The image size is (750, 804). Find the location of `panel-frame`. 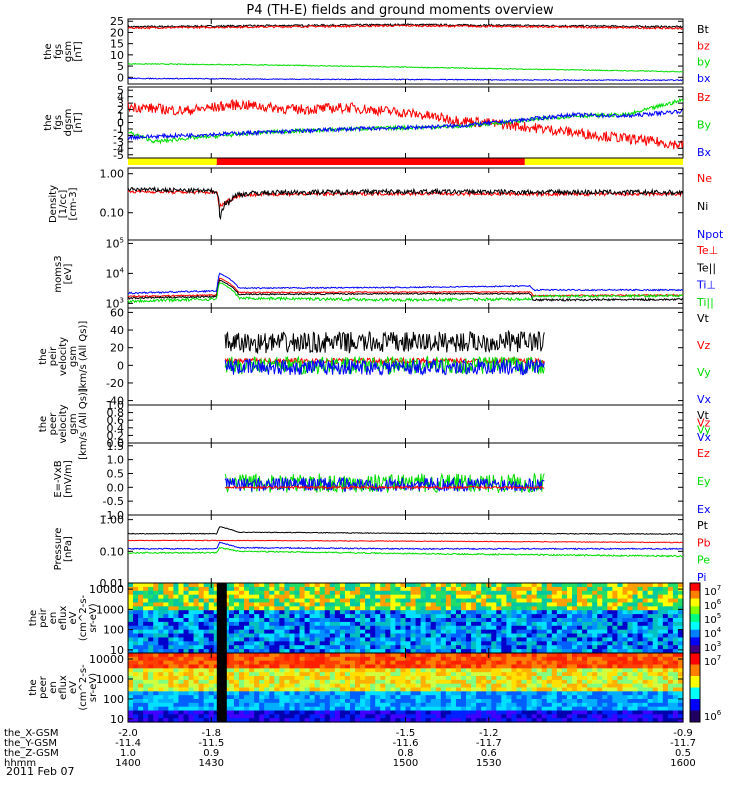

panel-frame is located at coordinates (405, 204).